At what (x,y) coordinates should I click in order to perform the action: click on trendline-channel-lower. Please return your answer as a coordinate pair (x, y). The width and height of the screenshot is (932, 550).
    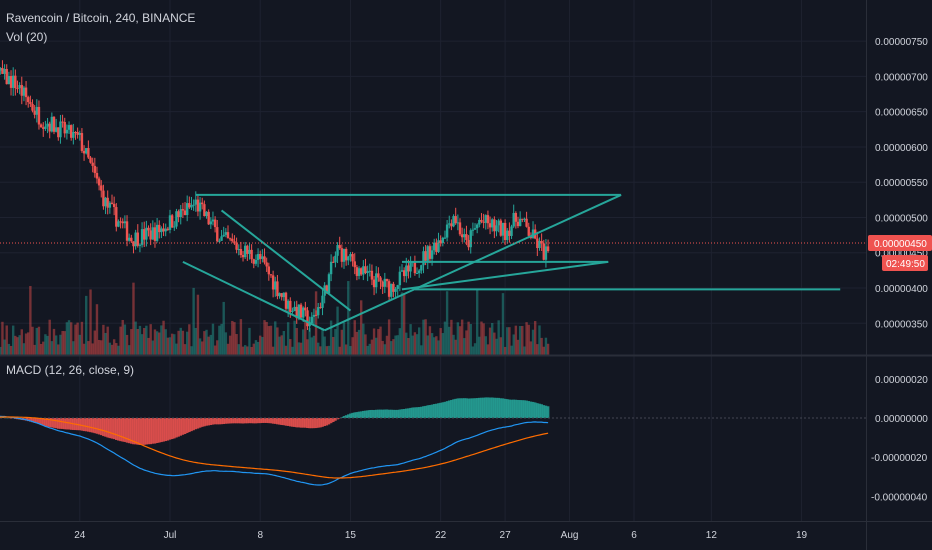
    Looking at the image, I should click on (254, 296).